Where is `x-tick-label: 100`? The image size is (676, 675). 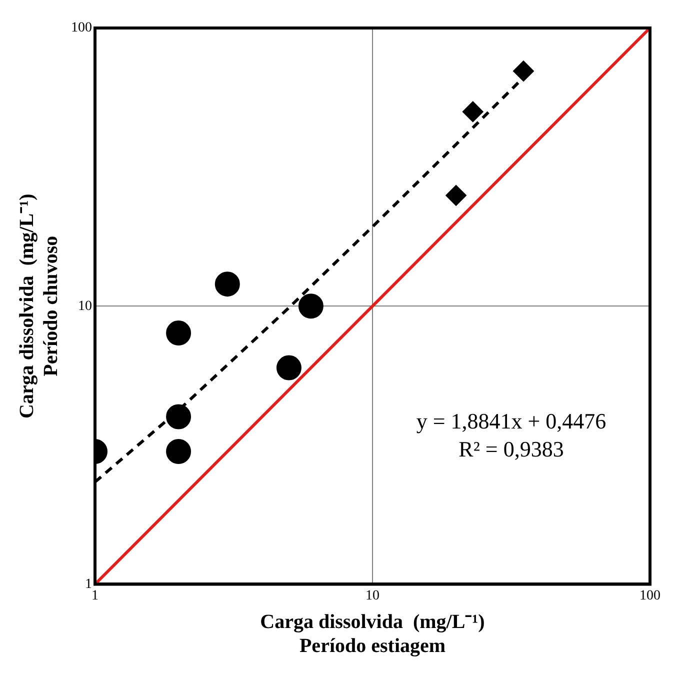
x-tick-label: 100 is located at coordinates (650, 596).